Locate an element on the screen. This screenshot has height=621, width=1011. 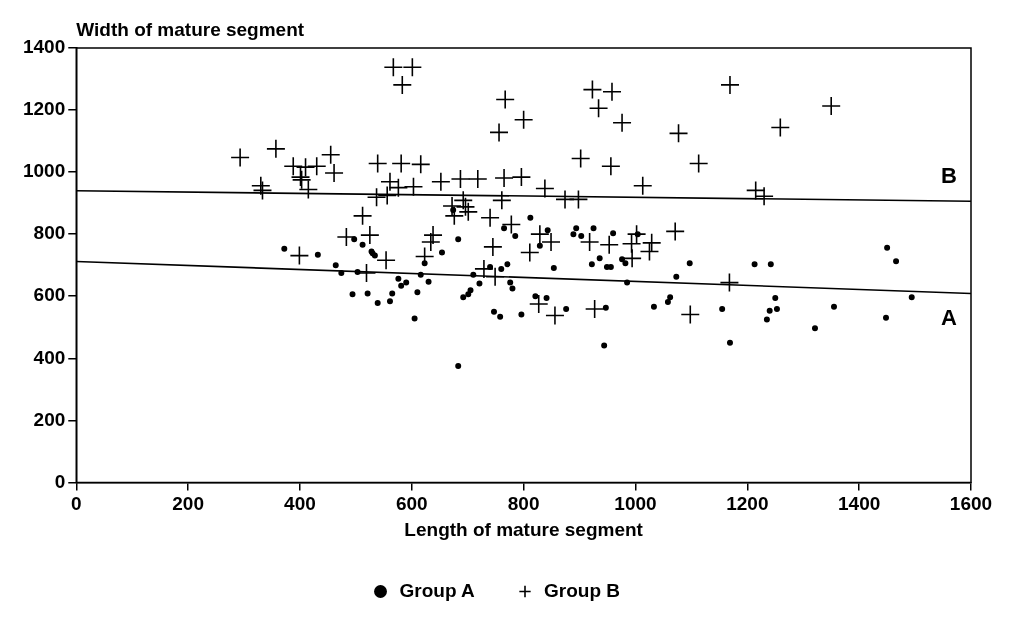
x-tick-label: 1200 is located at coordinates (747, 504).